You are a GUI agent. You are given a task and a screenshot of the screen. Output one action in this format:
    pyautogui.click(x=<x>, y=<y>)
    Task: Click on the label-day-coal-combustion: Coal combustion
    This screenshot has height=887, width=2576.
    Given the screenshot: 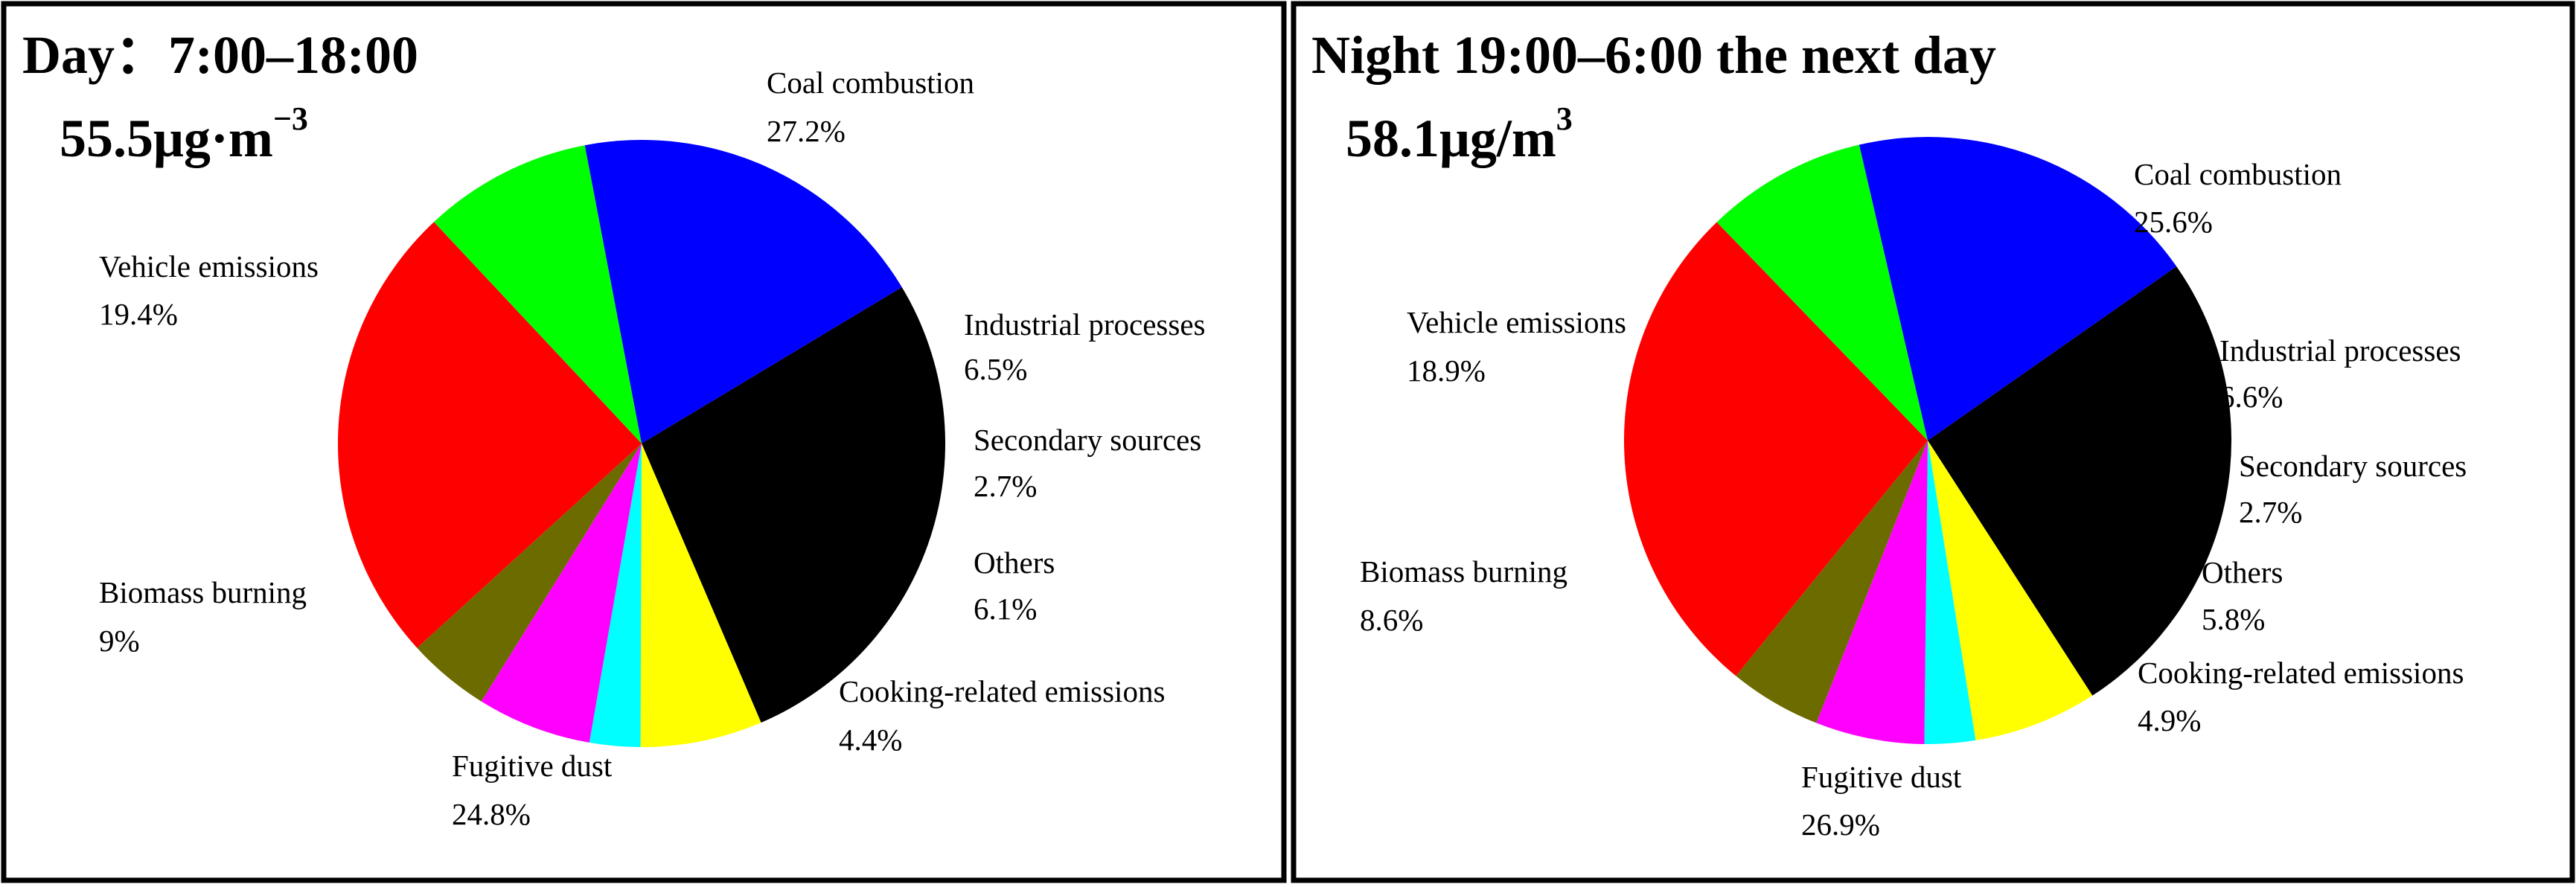 What is the action you would take?
    pyautogui.click(x=870, y=82)
    